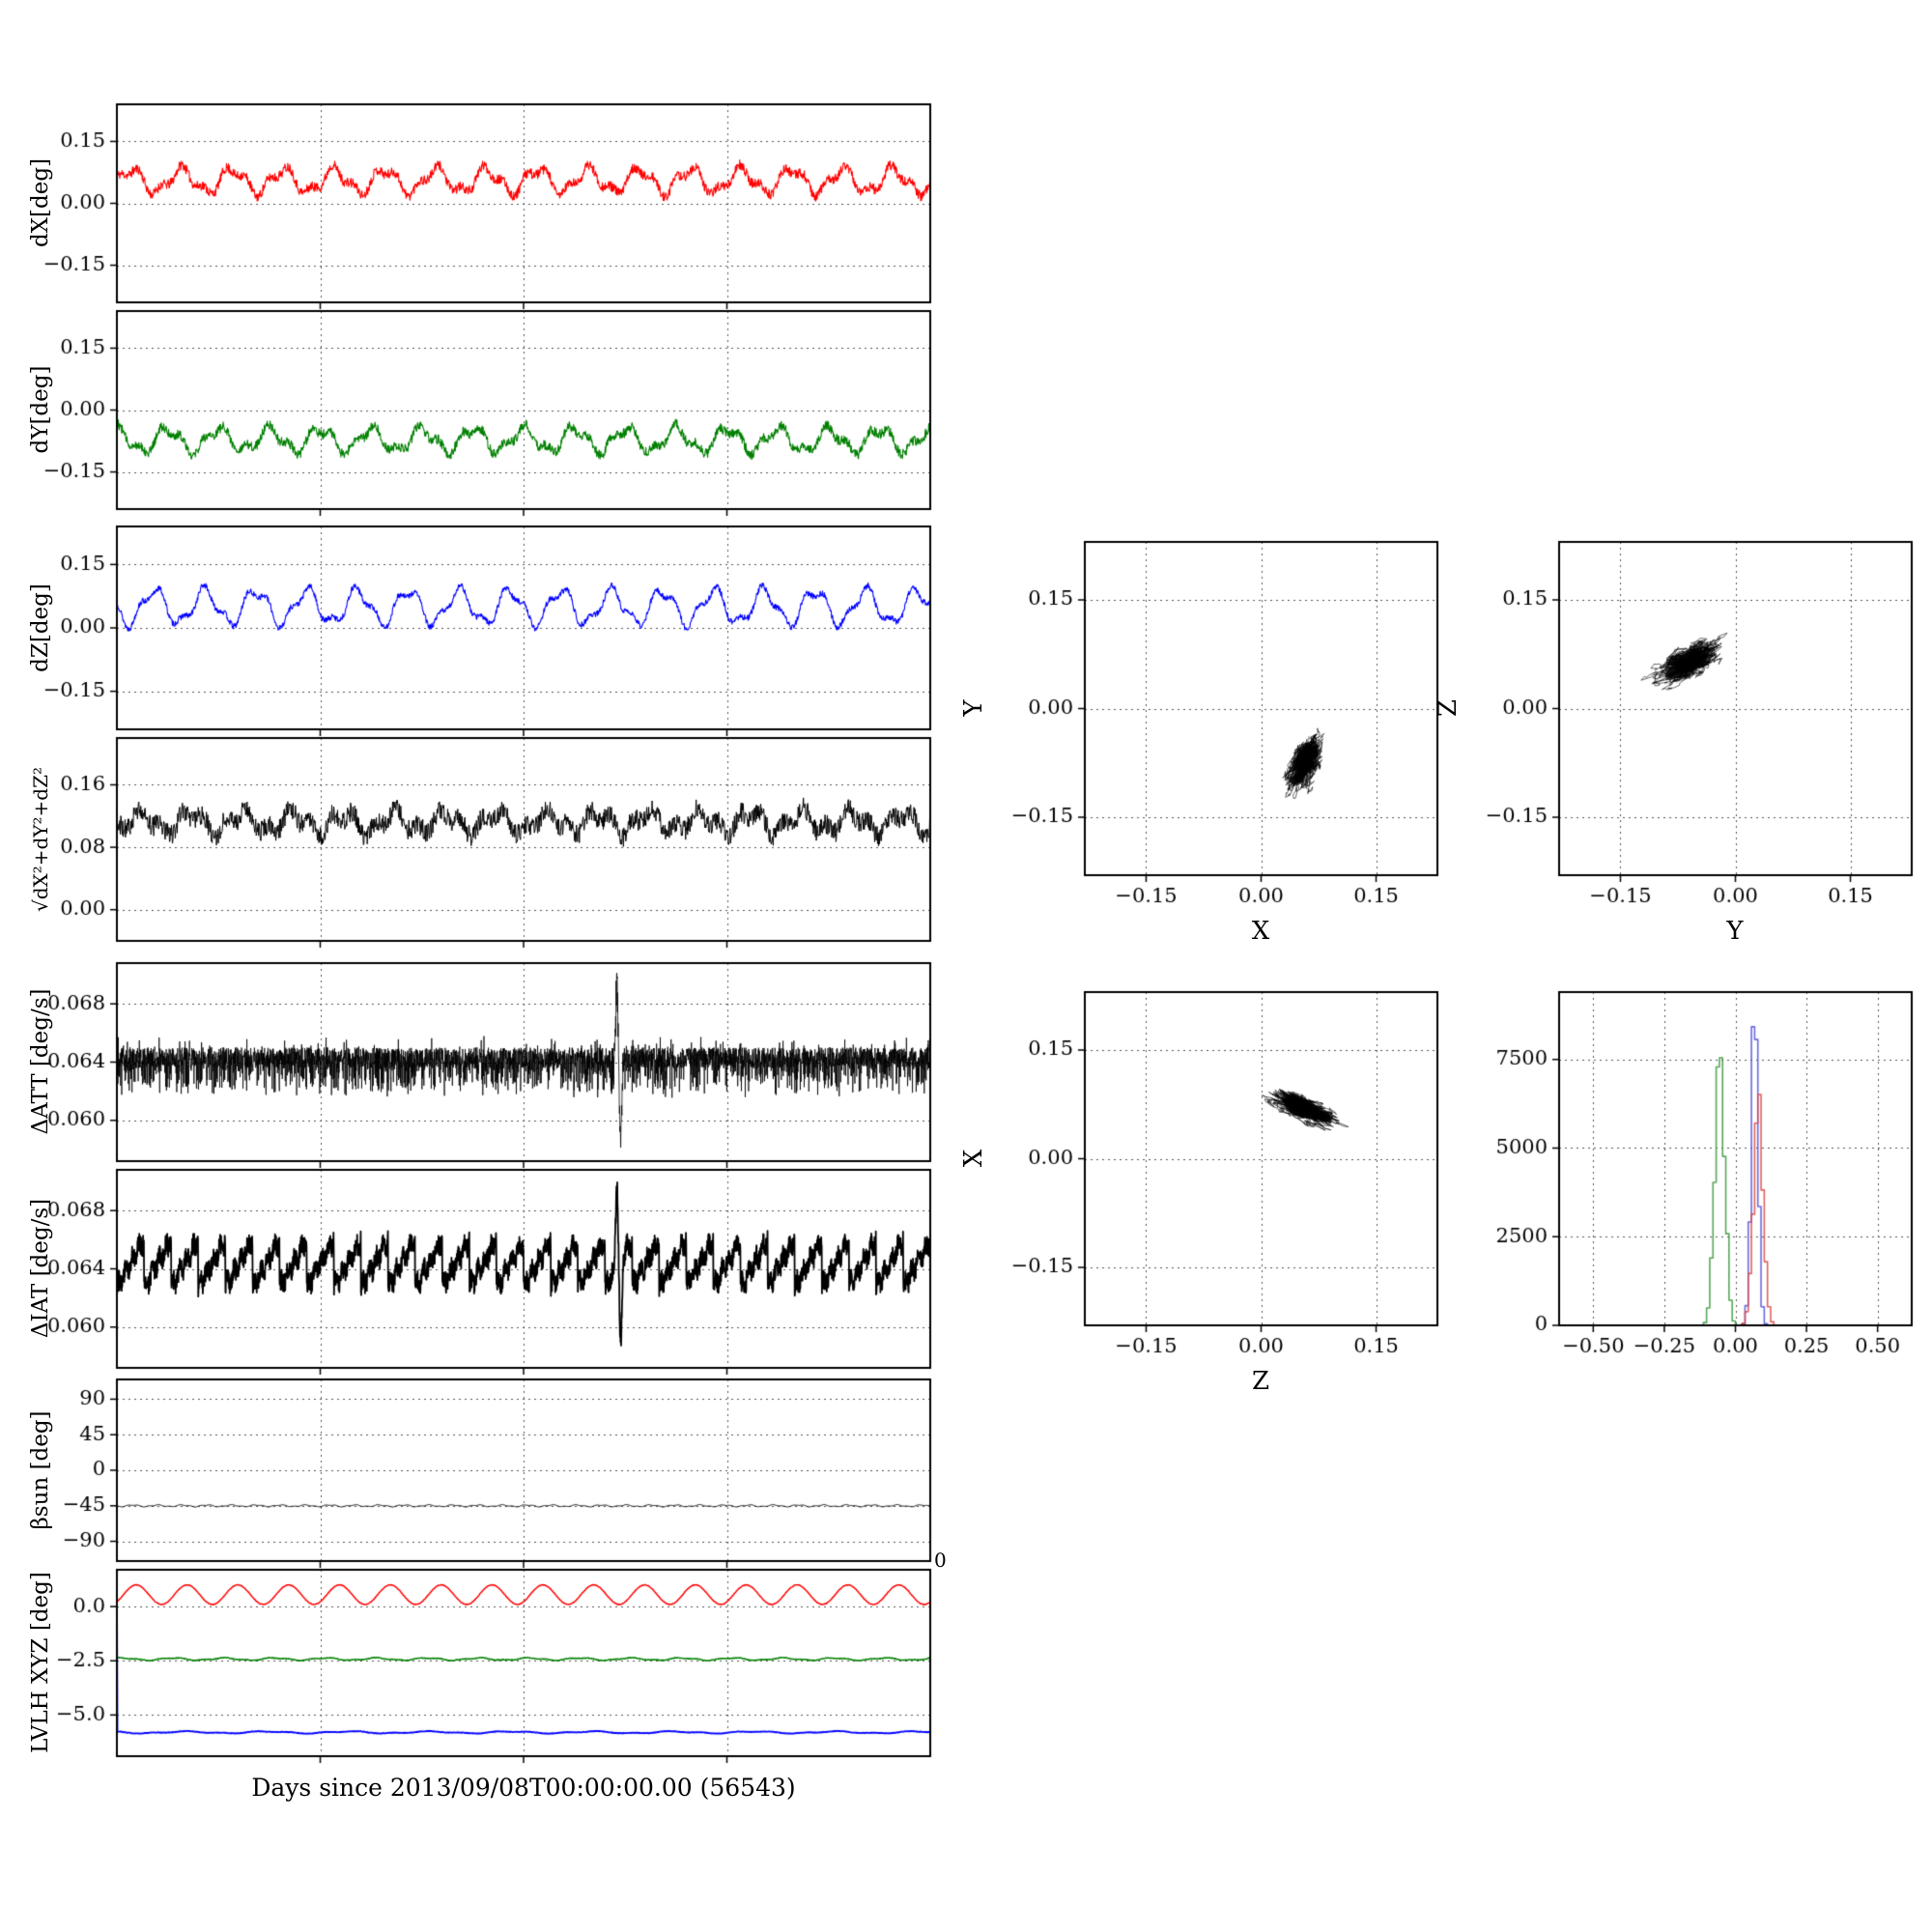  I want to click on scatter-zx-canvas, so click(1222, 1178).